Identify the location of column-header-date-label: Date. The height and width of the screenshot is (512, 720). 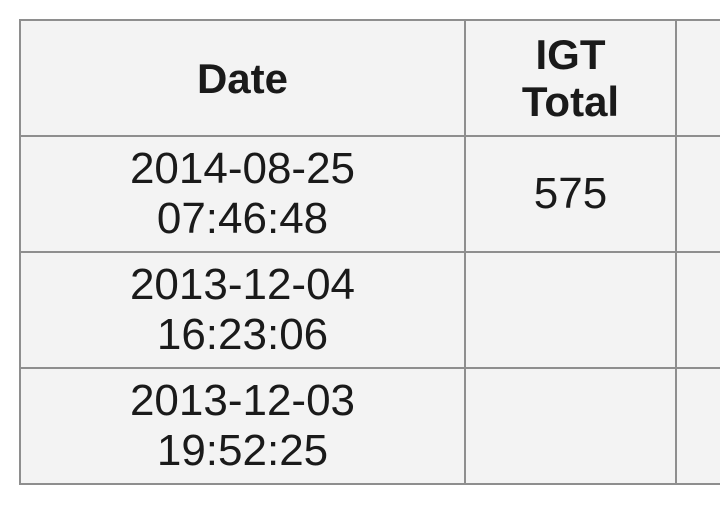
(242, 78).